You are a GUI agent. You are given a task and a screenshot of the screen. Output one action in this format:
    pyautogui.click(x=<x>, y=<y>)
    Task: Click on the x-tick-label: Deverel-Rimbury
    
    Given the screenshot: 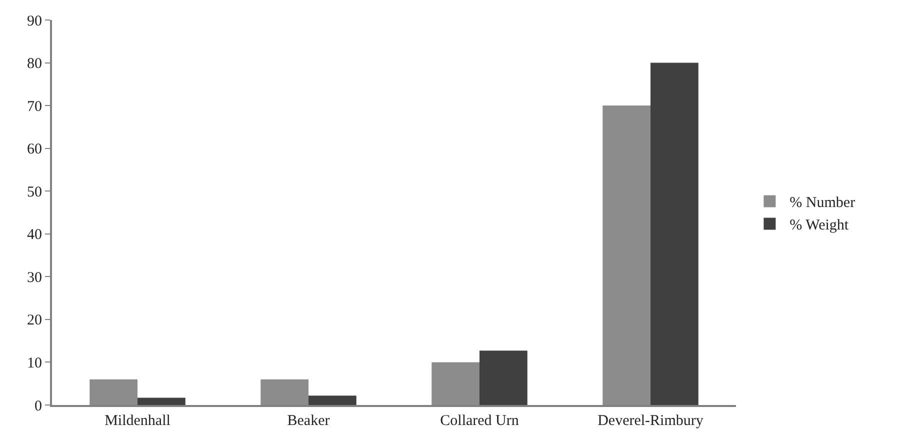 What is the action you would take?
    pyautogui.click(x=651, y=421)
    